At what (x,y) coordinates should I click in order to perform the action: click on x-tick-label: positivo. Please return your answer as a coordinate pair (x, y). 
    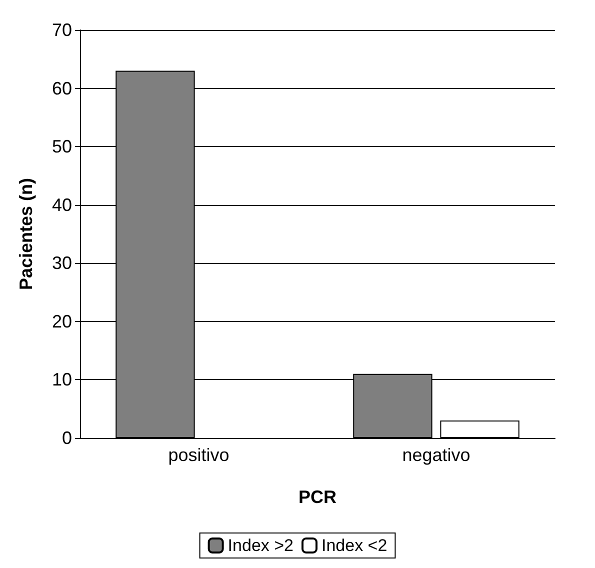
    Looking at the image, I should click on (199, 455).